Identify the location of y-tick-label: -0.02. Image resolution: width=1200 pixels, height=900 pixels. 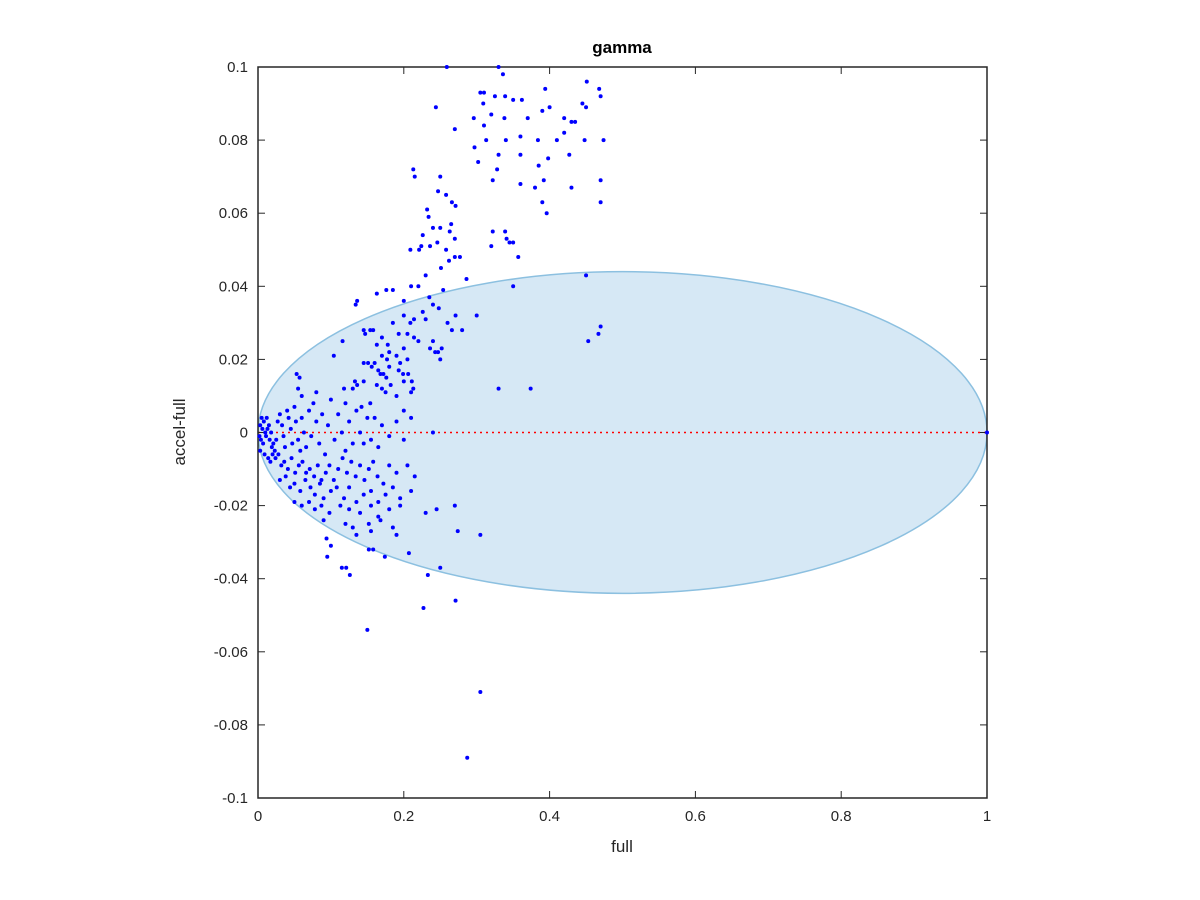
(231, 506).